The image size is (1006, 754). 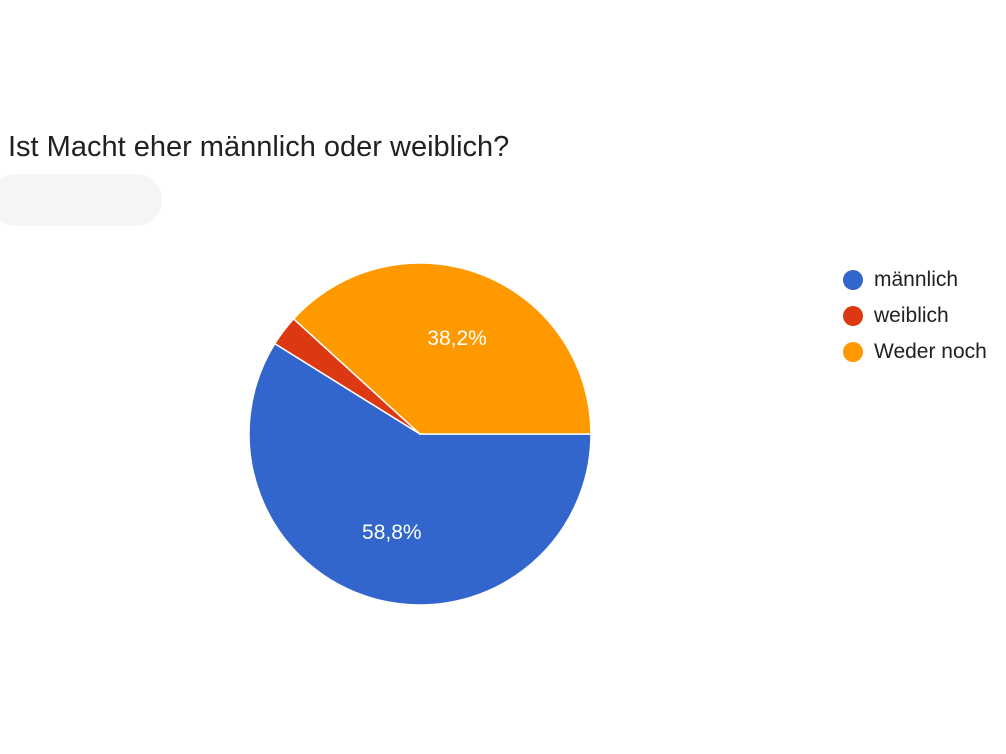 I want to click on chart-legend: männlich weiblich Weder noch, so click(x=915, y=316).